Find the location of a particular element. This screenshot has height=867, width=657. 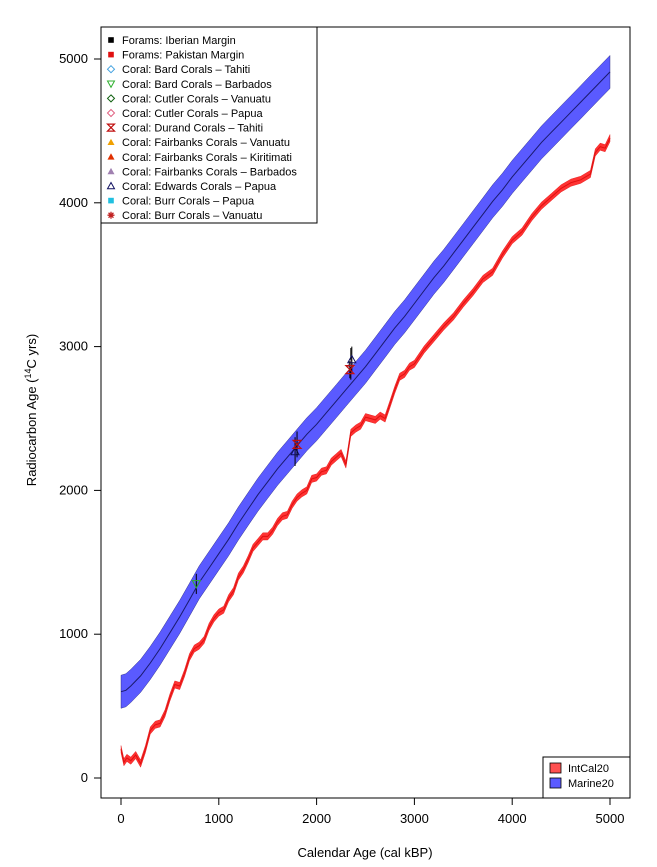

legend-label: Coral: Edwards Corals – Papua is located at coordinates (199, 187).